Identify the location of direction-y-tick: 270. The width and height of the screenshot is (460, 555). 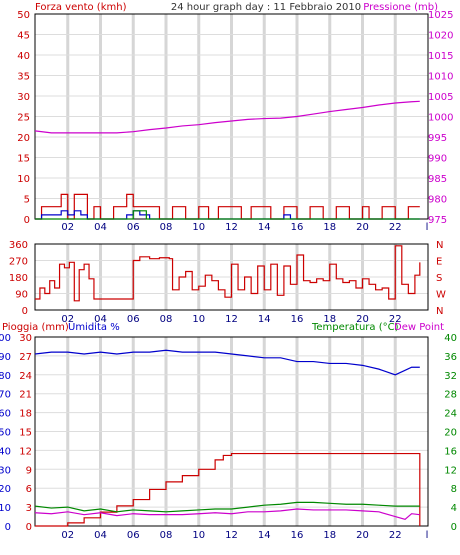
(18, 262).